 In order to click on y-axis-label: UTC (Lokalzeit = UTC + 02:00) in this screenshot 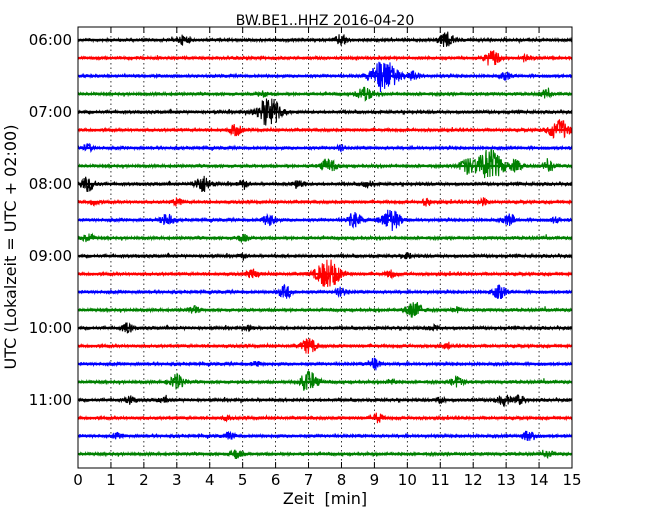, I will do `click(10, 247)`.